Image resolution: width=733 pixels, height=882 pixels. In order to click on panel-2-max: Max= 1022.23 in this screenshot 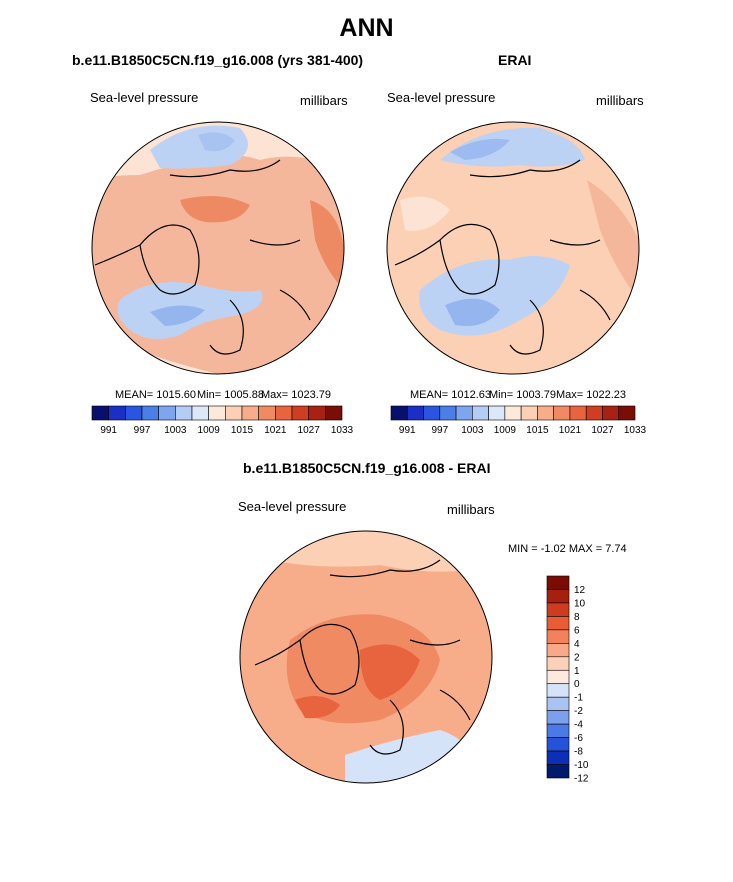, I will do `click(591, 395)`.